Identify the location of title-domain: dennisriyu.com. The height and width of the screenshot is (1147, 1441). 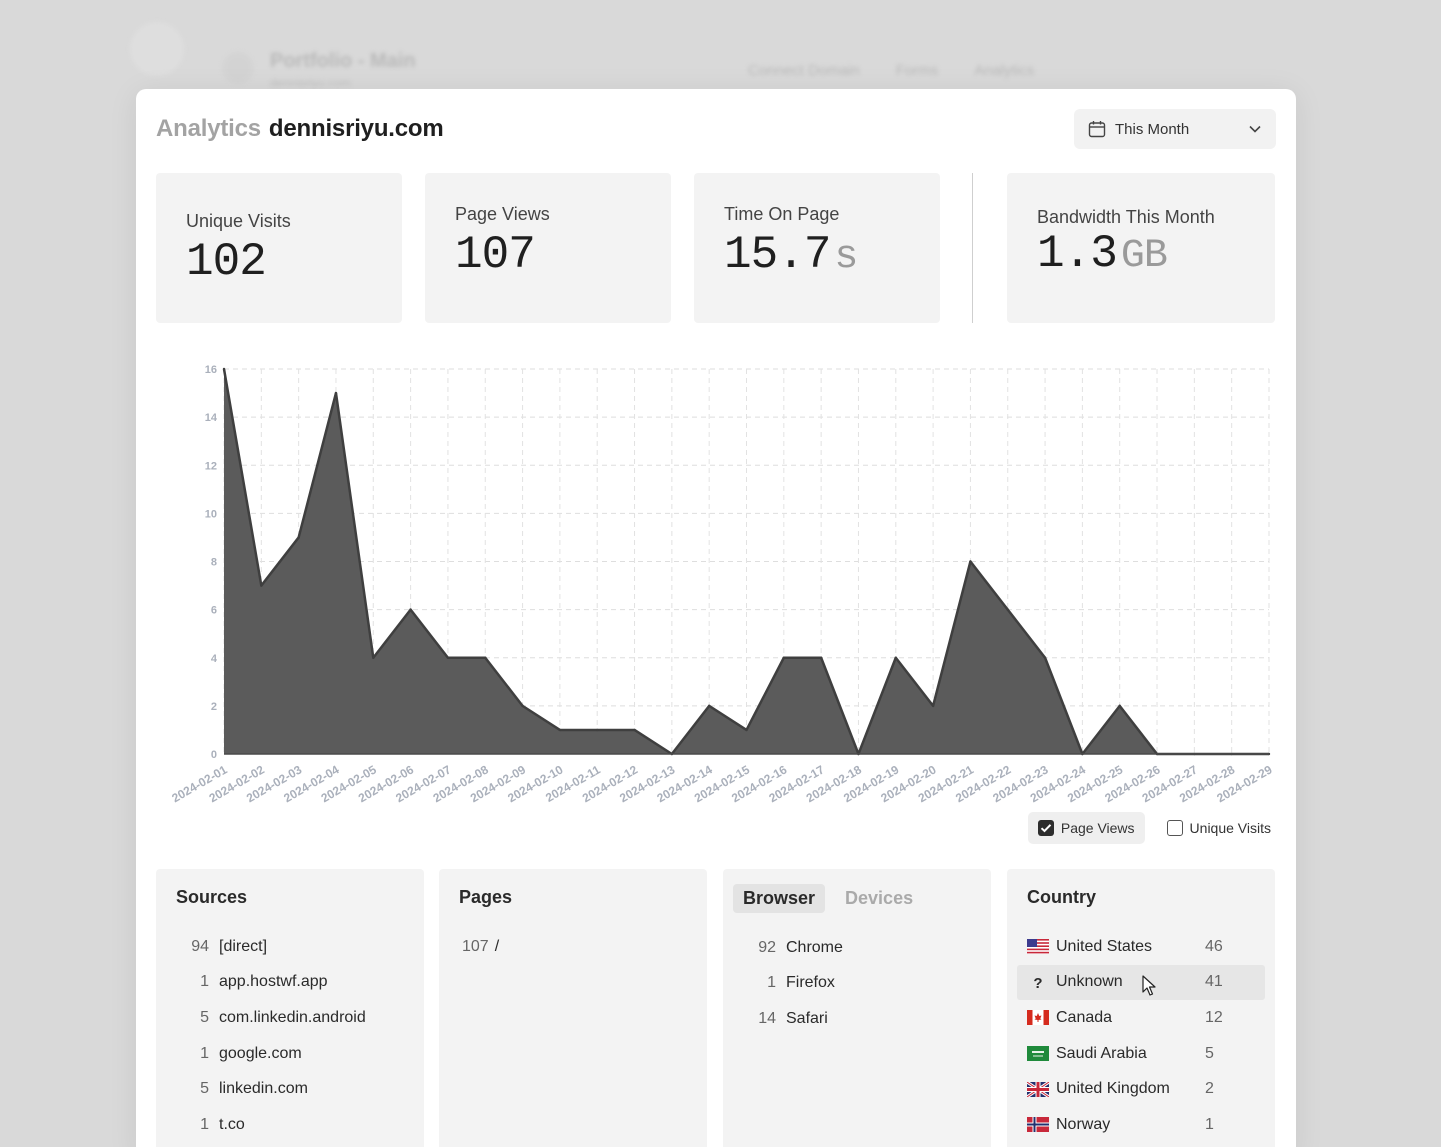
(356, 128).